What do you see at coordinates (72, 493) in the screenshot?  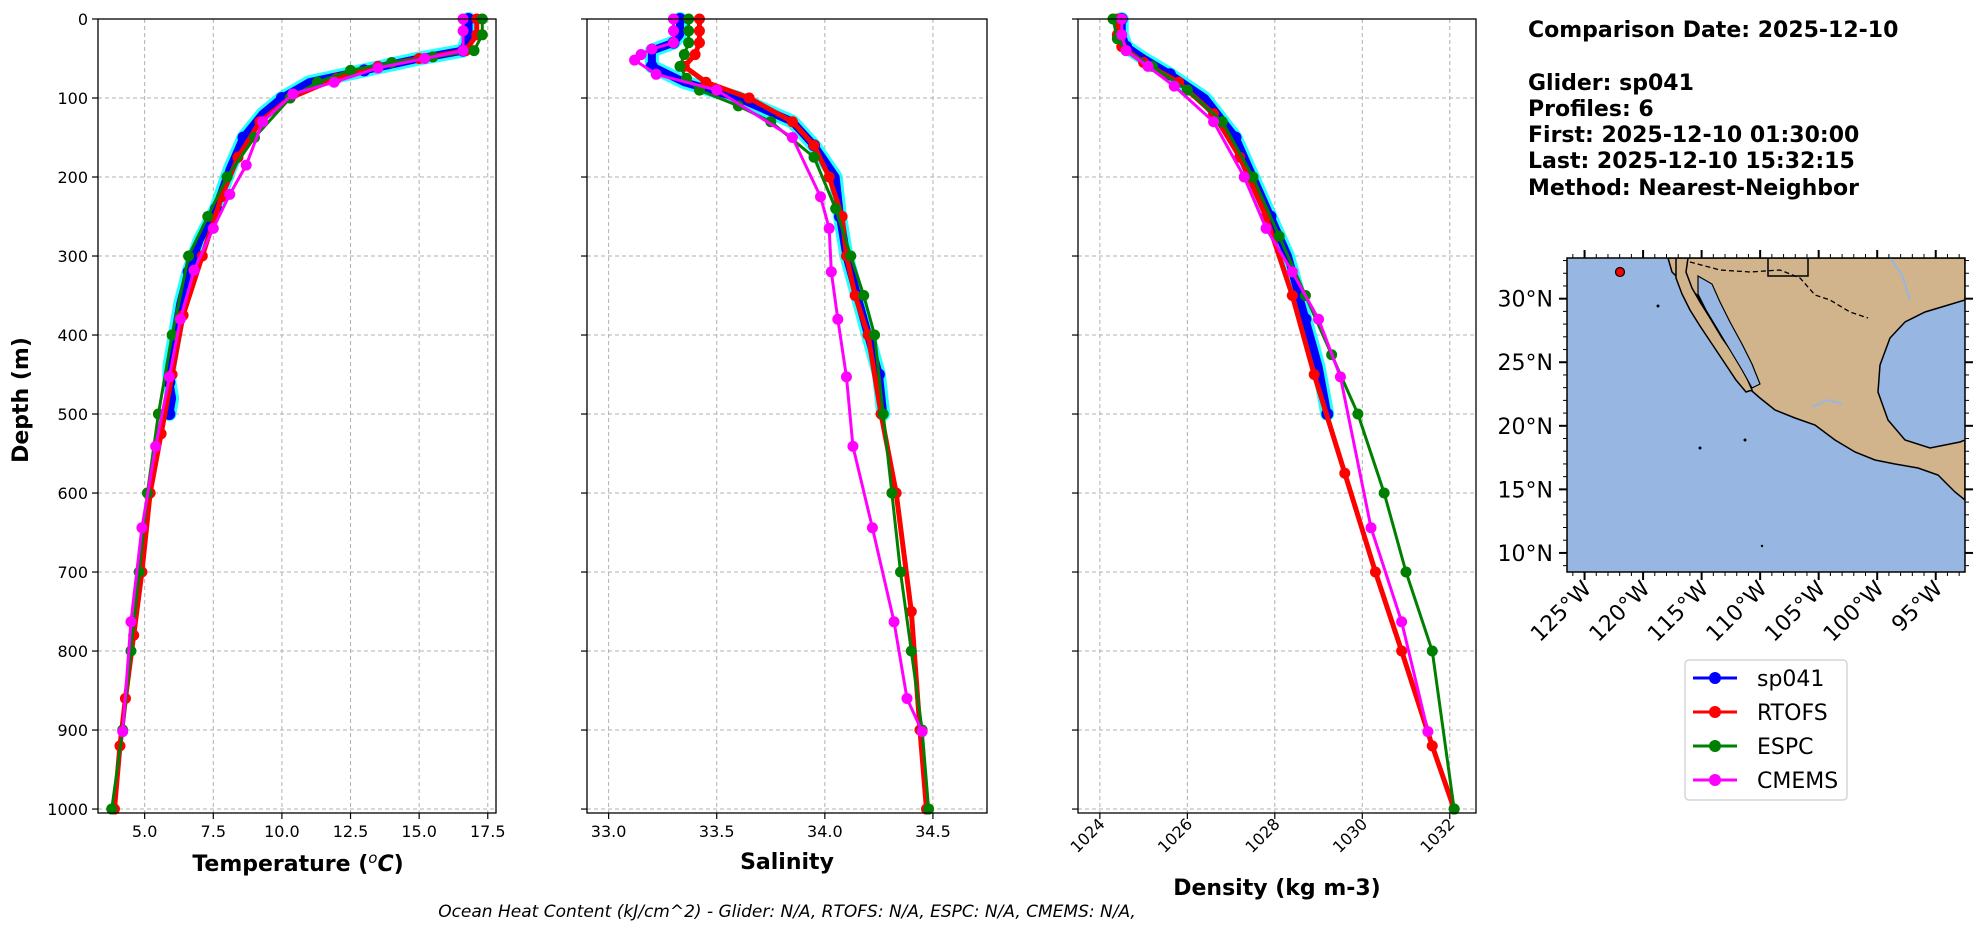 I see `y-tick-label: 600` at bounding box center [72, 493].